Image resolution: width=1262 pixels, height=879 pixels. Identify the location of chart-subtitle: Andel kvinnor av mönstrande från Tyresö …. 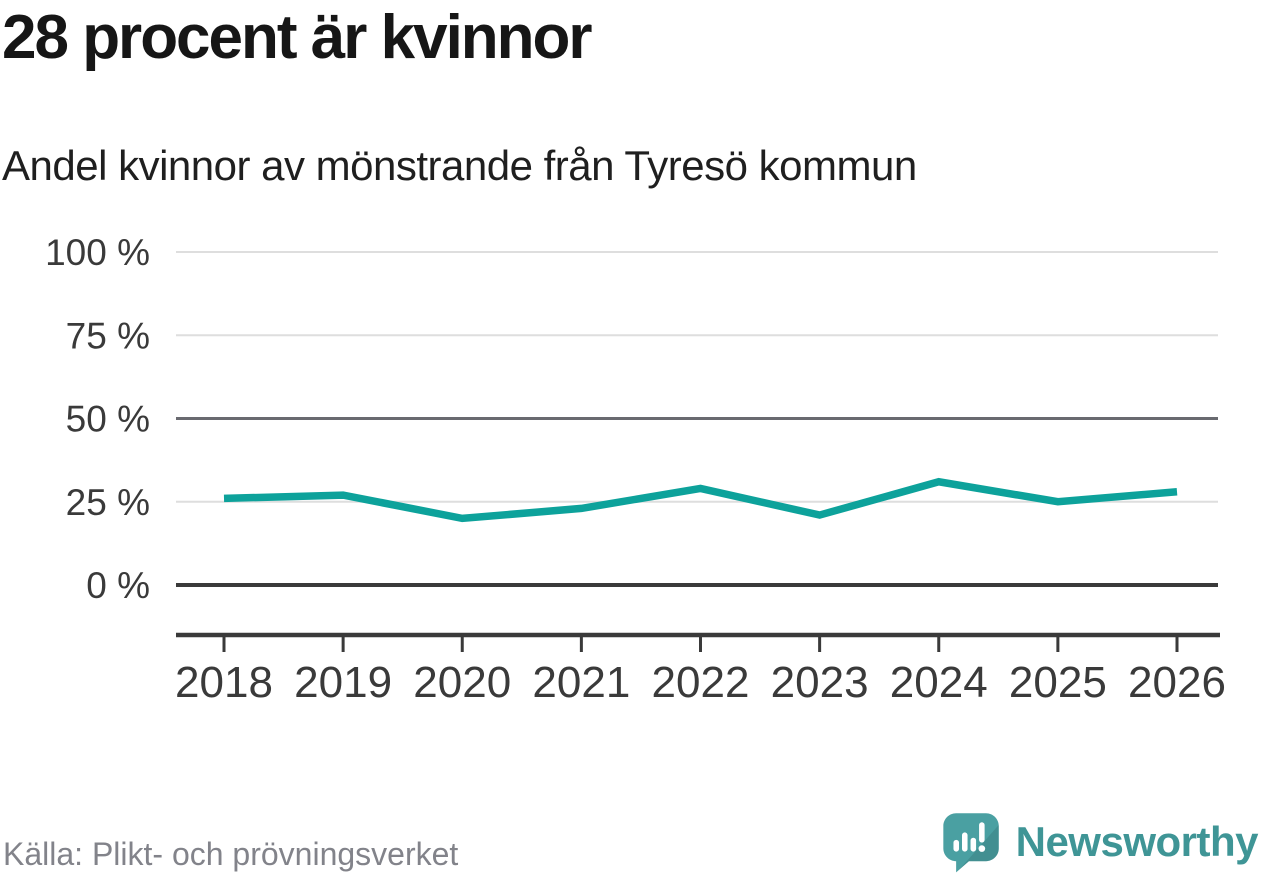
(459, 165).